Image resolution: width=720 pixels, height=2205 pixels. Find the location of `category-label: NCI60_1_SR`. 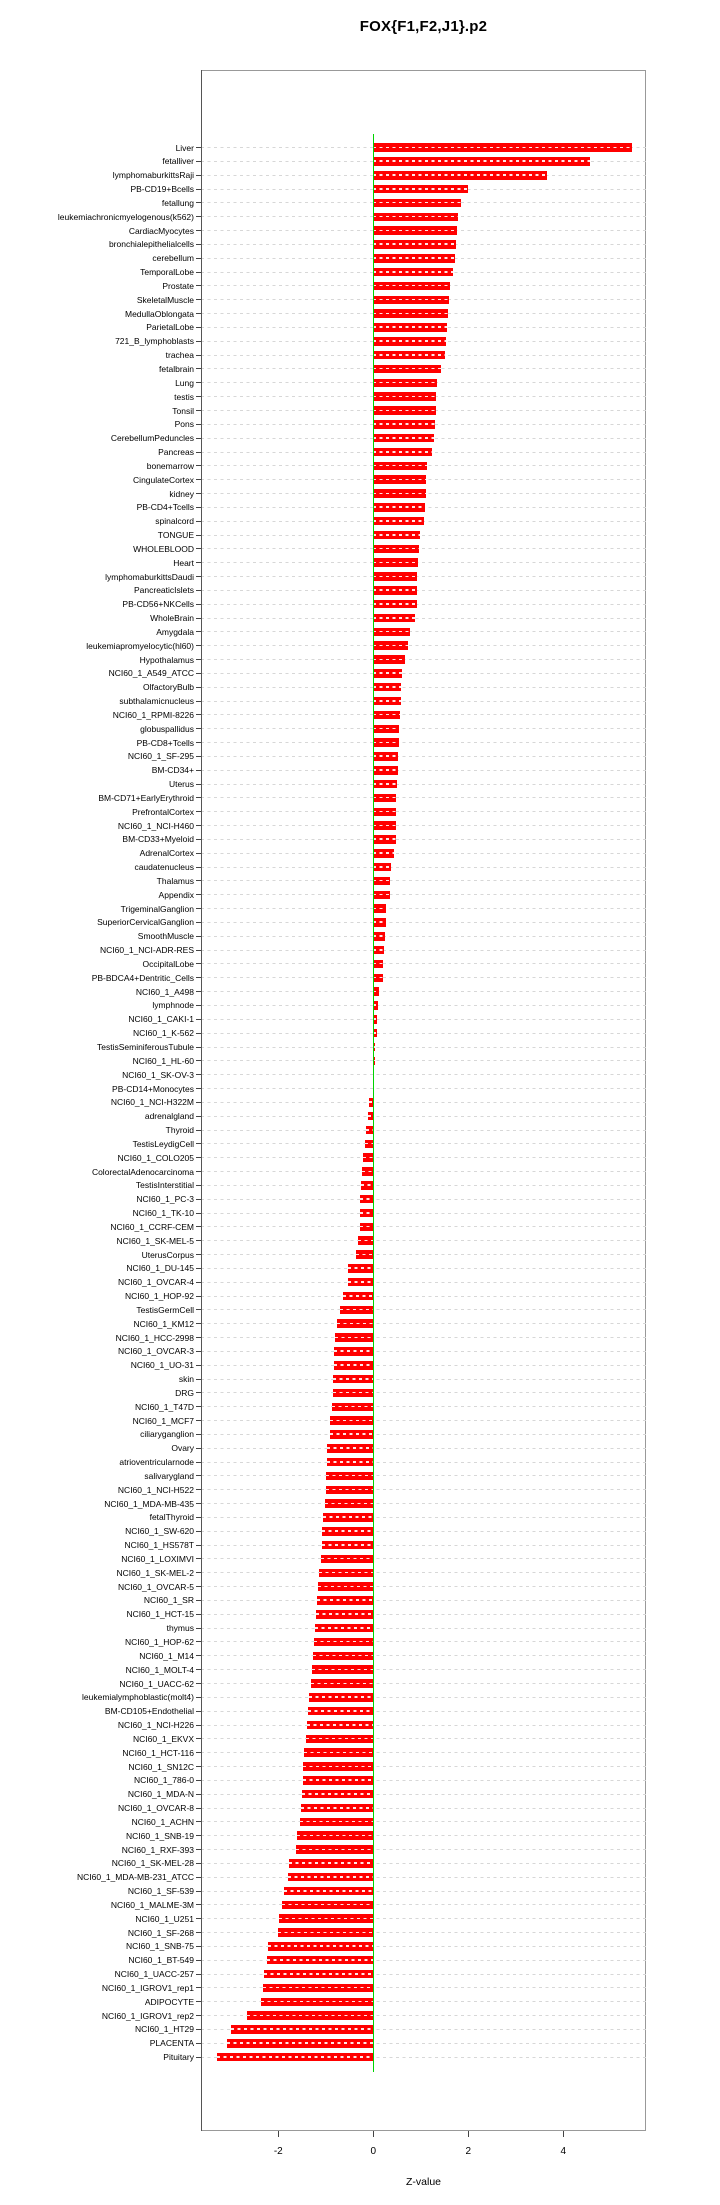

category-label: NCI60_1_SR is located at coordinates (168, 1600).